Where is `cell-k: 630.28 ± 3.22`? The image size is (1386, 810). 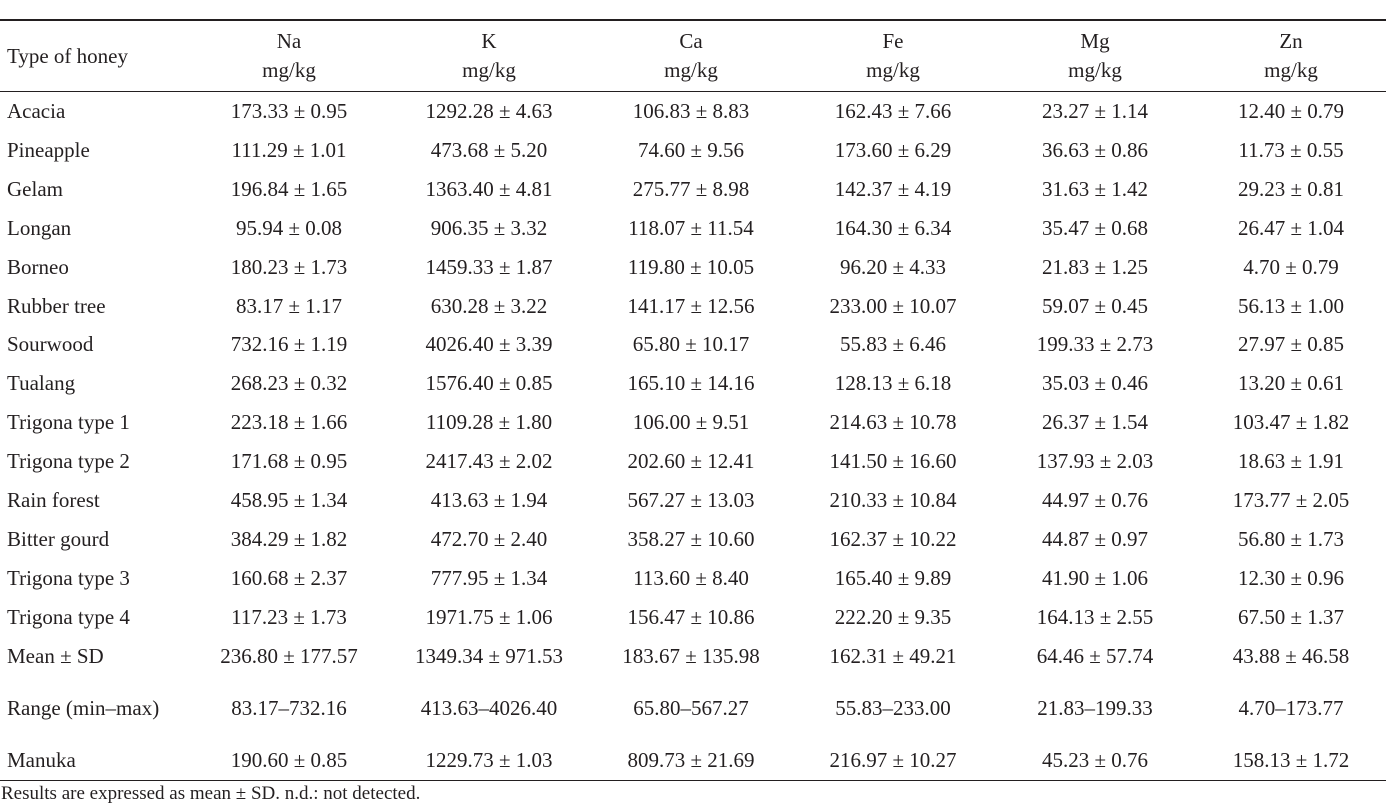 cell-k: 630.28 ± 3.22 is located at coordinates (489, 305).